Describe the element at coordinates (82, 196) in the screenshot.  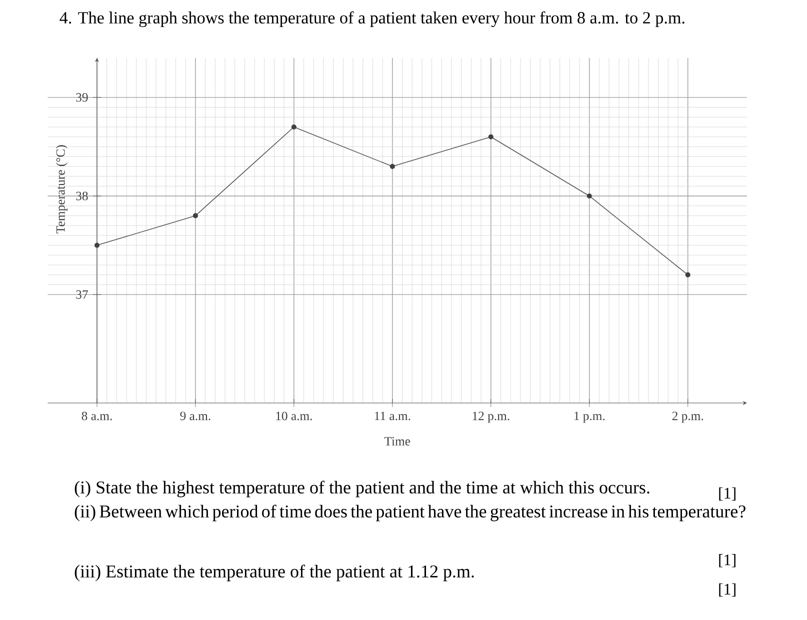
I see `y-tick-label: 38` at that location.